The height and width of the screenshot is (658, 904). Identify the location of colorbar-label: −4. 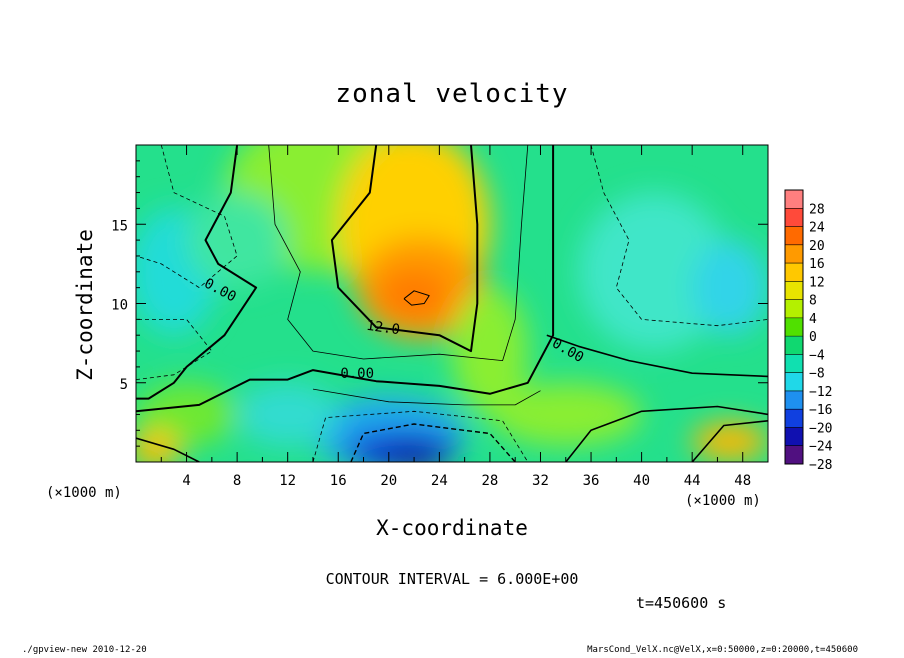
(817, 355).